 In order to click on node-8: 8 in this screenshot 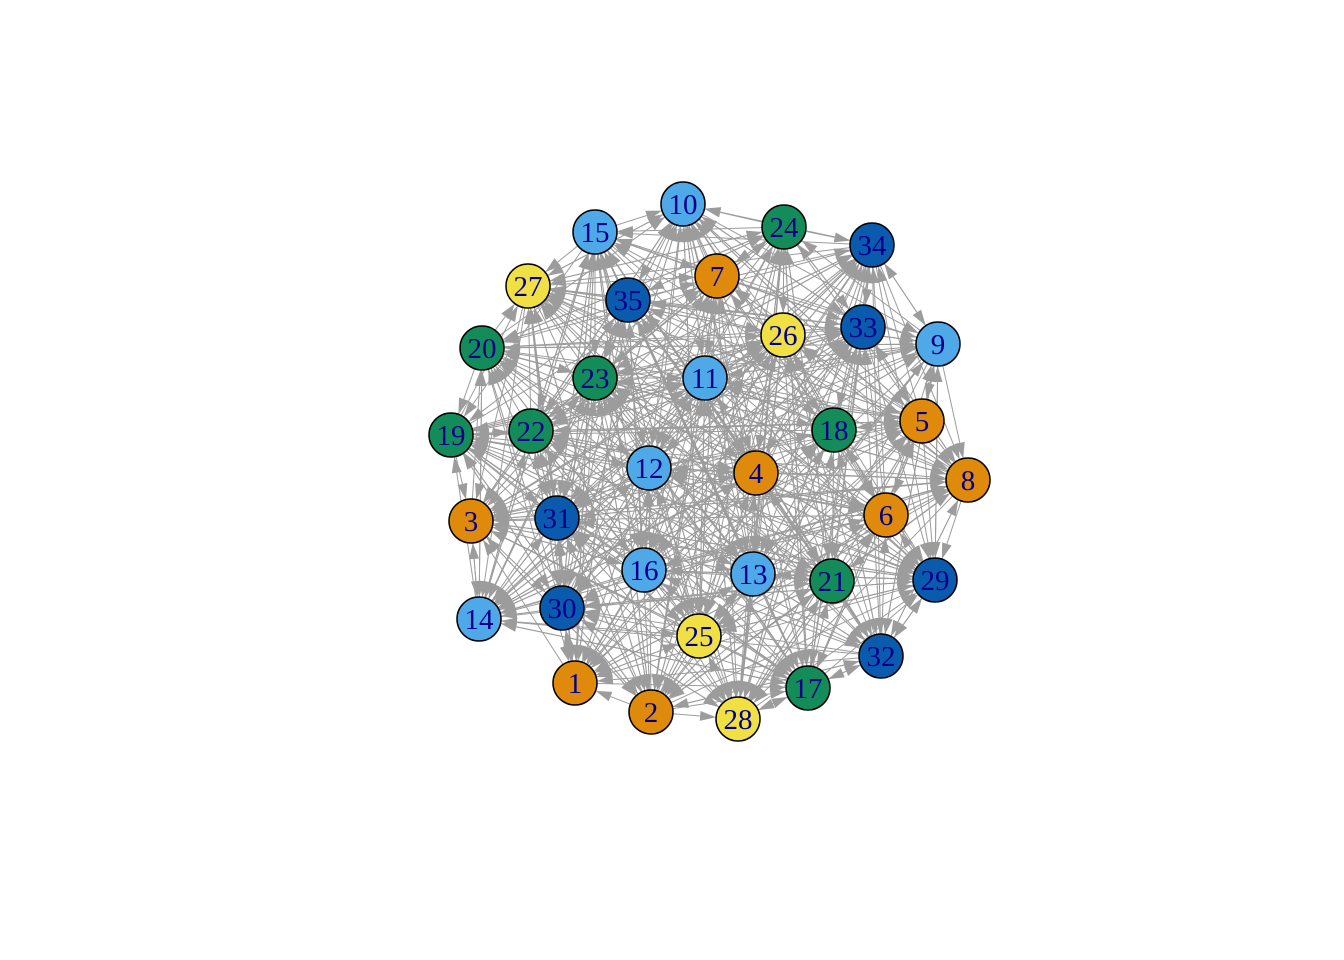, I will do `click(968, 480)`.